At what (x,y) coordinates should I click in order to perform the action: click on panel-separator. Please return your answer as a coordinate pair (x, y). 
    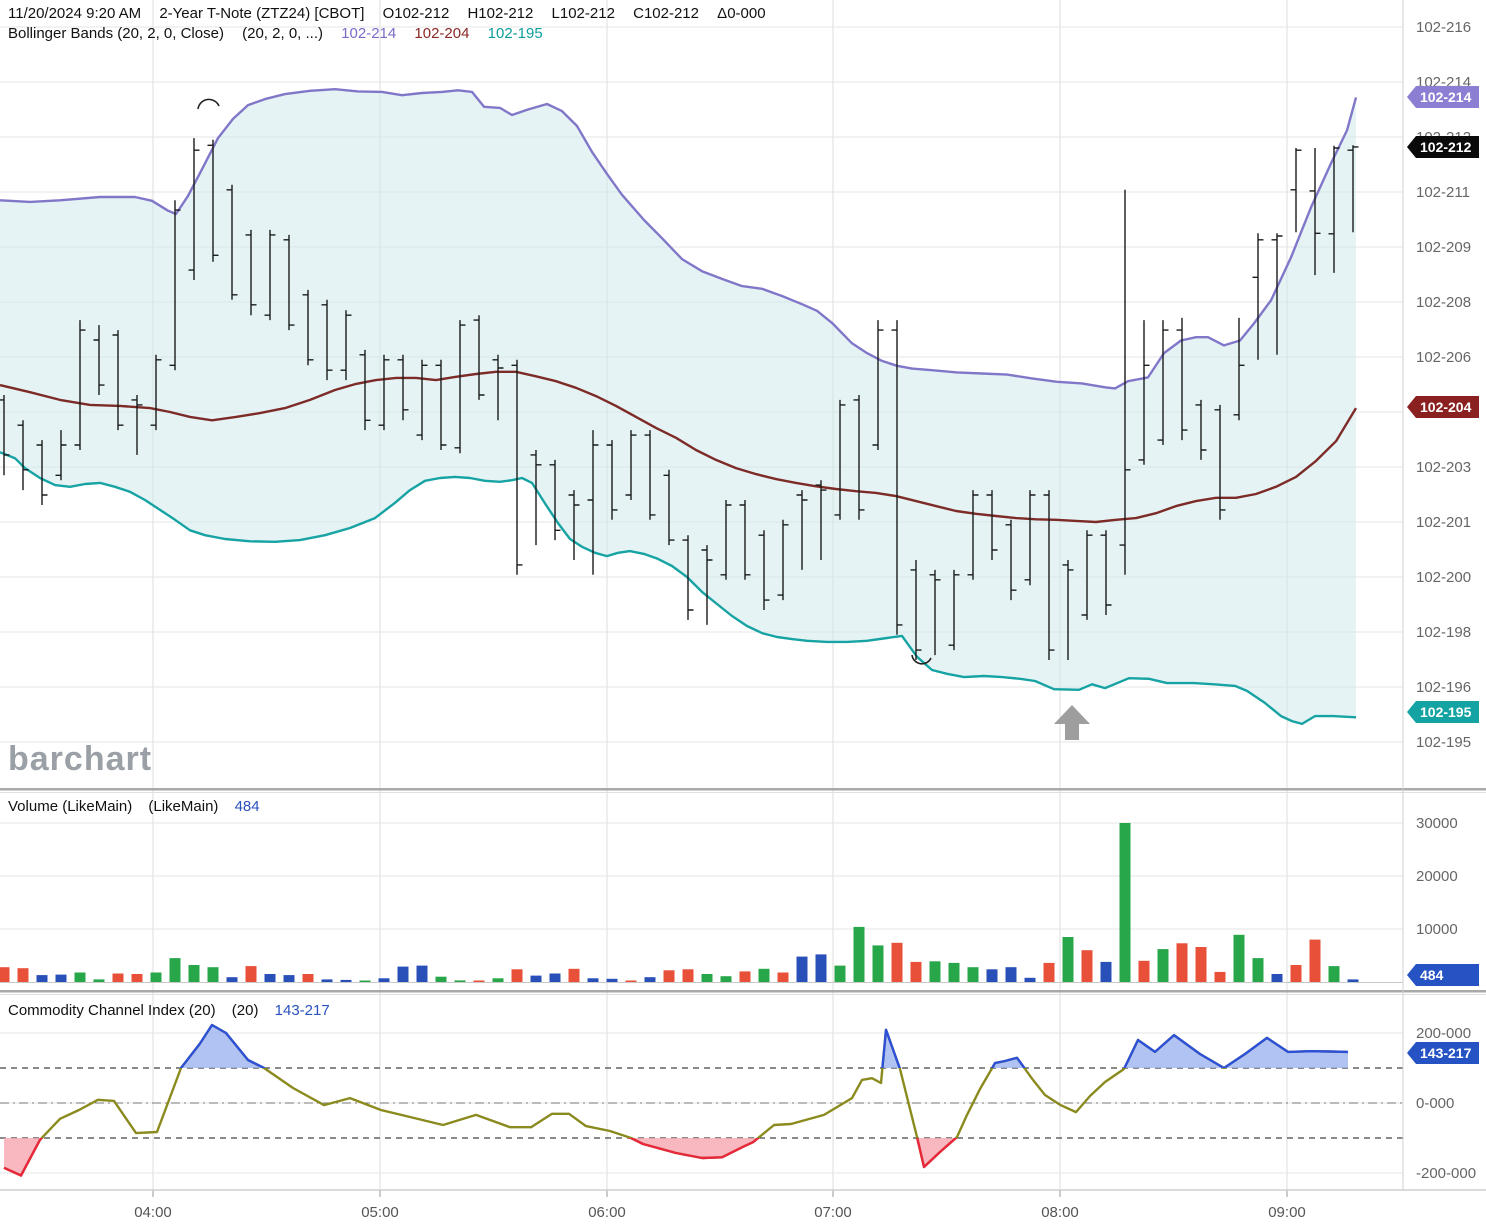
    Looking at the image, I should click on (743, 789).